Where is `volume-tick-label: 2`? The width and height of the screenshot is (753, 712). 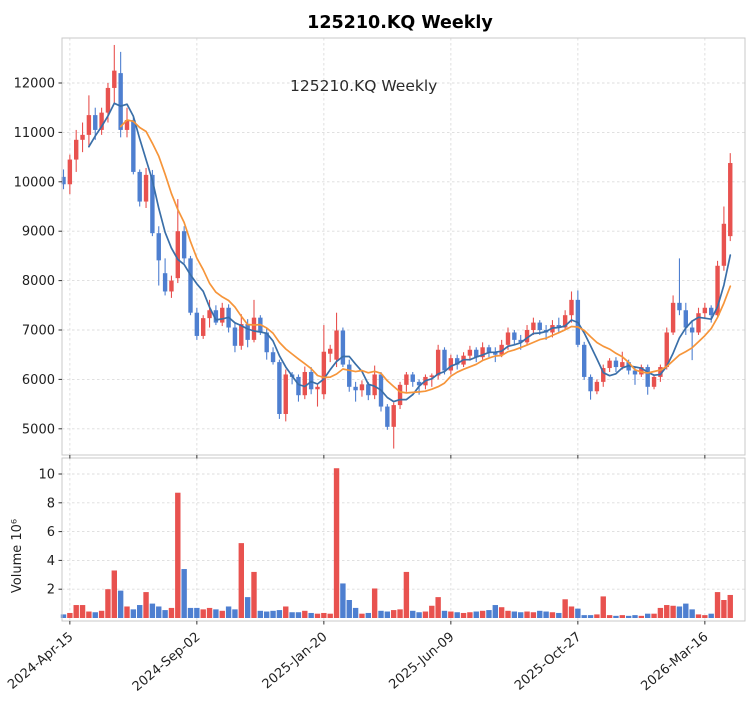
volume-tick-label: 2 is located at coordinates (51, 590).